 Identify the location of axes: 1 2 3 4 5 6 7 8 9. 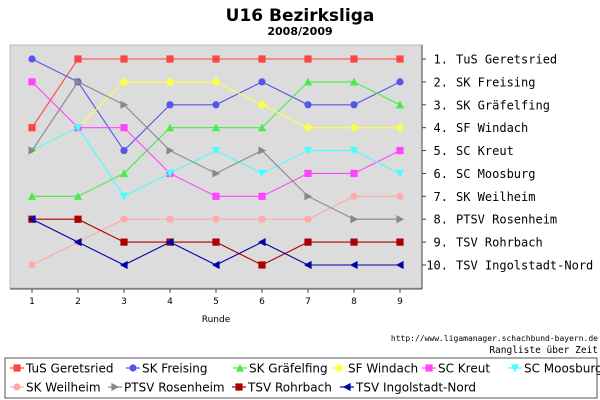
(216, 297).